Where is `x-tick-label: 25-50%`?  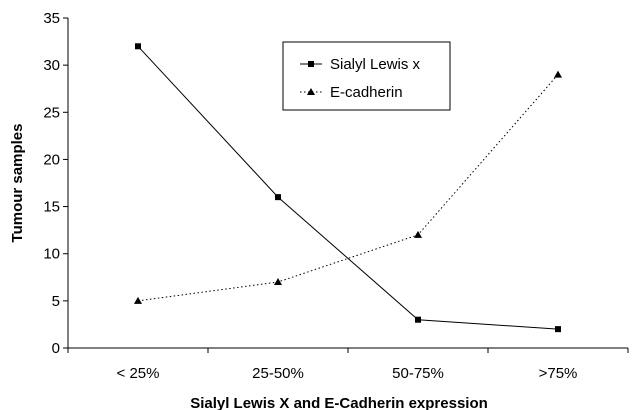
x-tick-label: 25-50% is located at coordinates (278, 373).